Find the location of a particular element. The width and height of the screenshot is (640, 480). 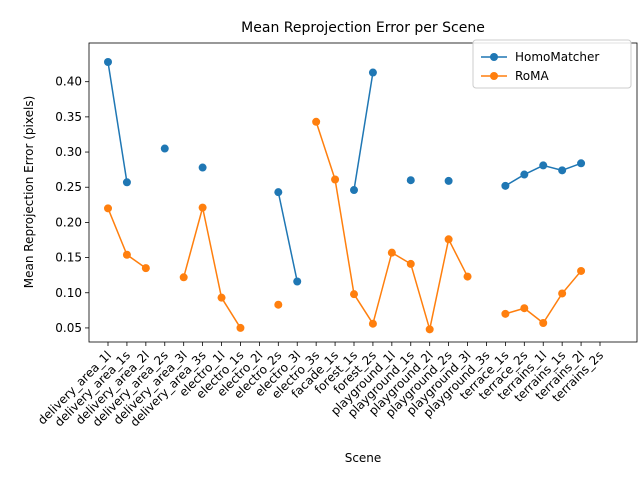

y-tick-label: 0.30 is located at coordinates (68, 152).